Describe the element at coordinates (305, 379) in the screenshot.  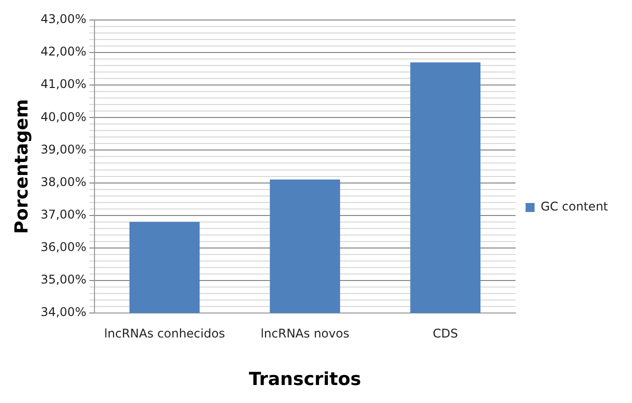
I see `x-axis-title: Transcritos` at that location.